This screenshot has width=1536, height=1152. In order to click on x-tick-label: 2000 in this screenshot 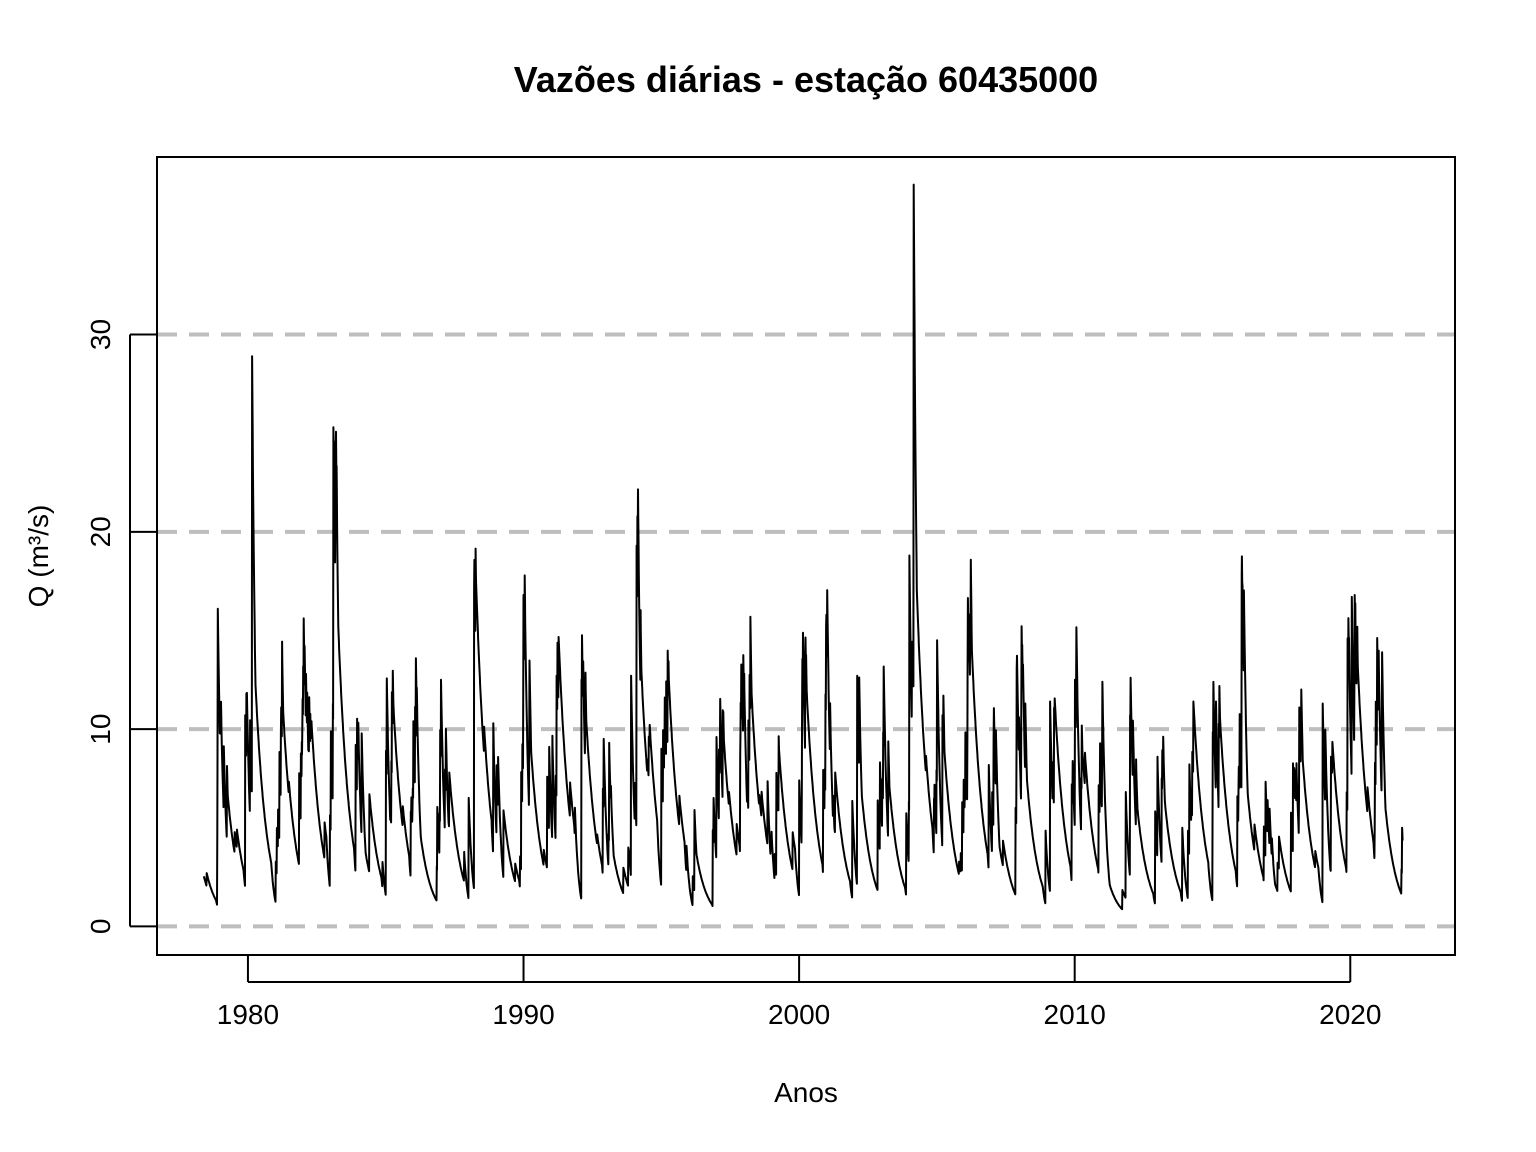, I will do `click(799, 1014)`.